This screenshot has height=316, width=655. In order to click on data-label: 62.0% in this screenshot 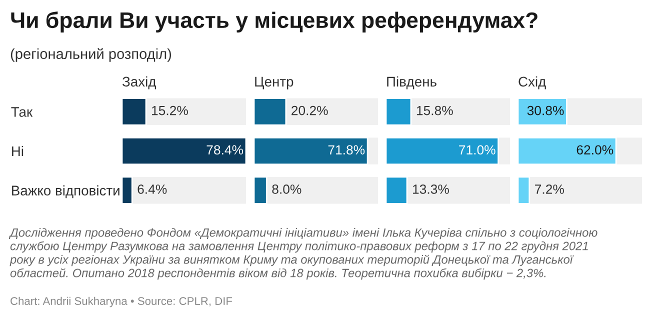, I will do `click(595, 150)`.